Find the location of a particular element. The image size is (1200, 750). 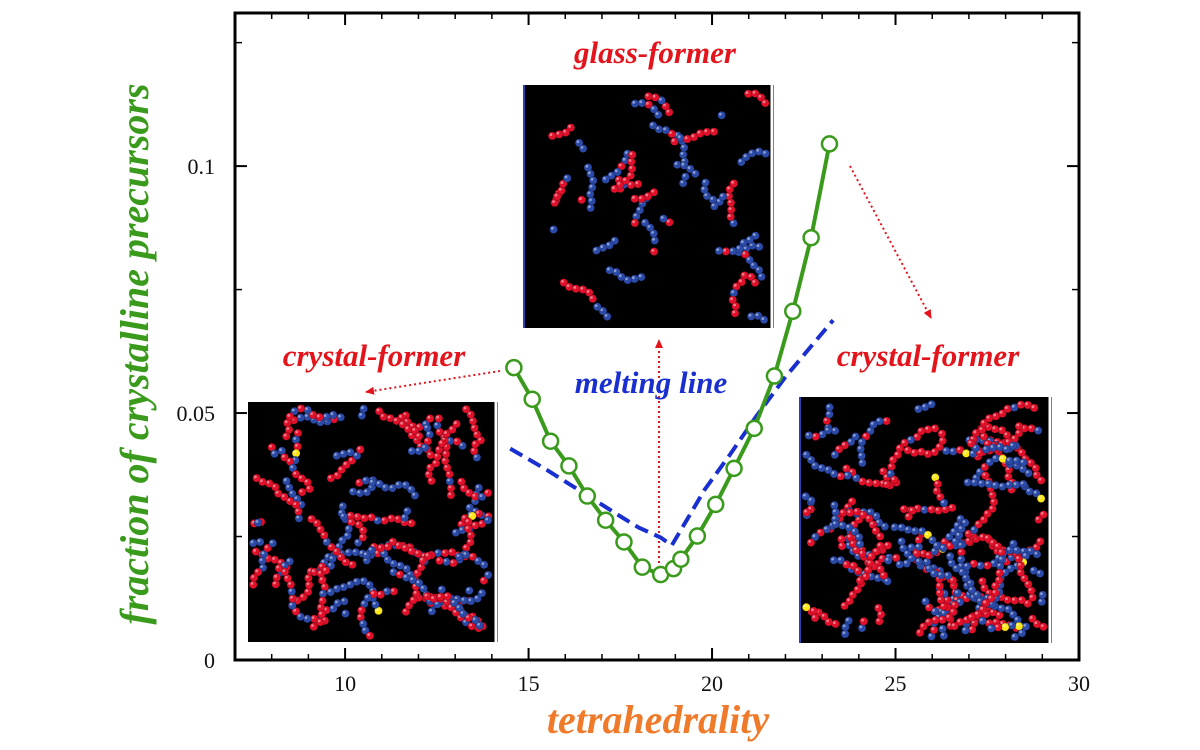

arrow-to-left-snapshot is located at coordinates (433, 382).